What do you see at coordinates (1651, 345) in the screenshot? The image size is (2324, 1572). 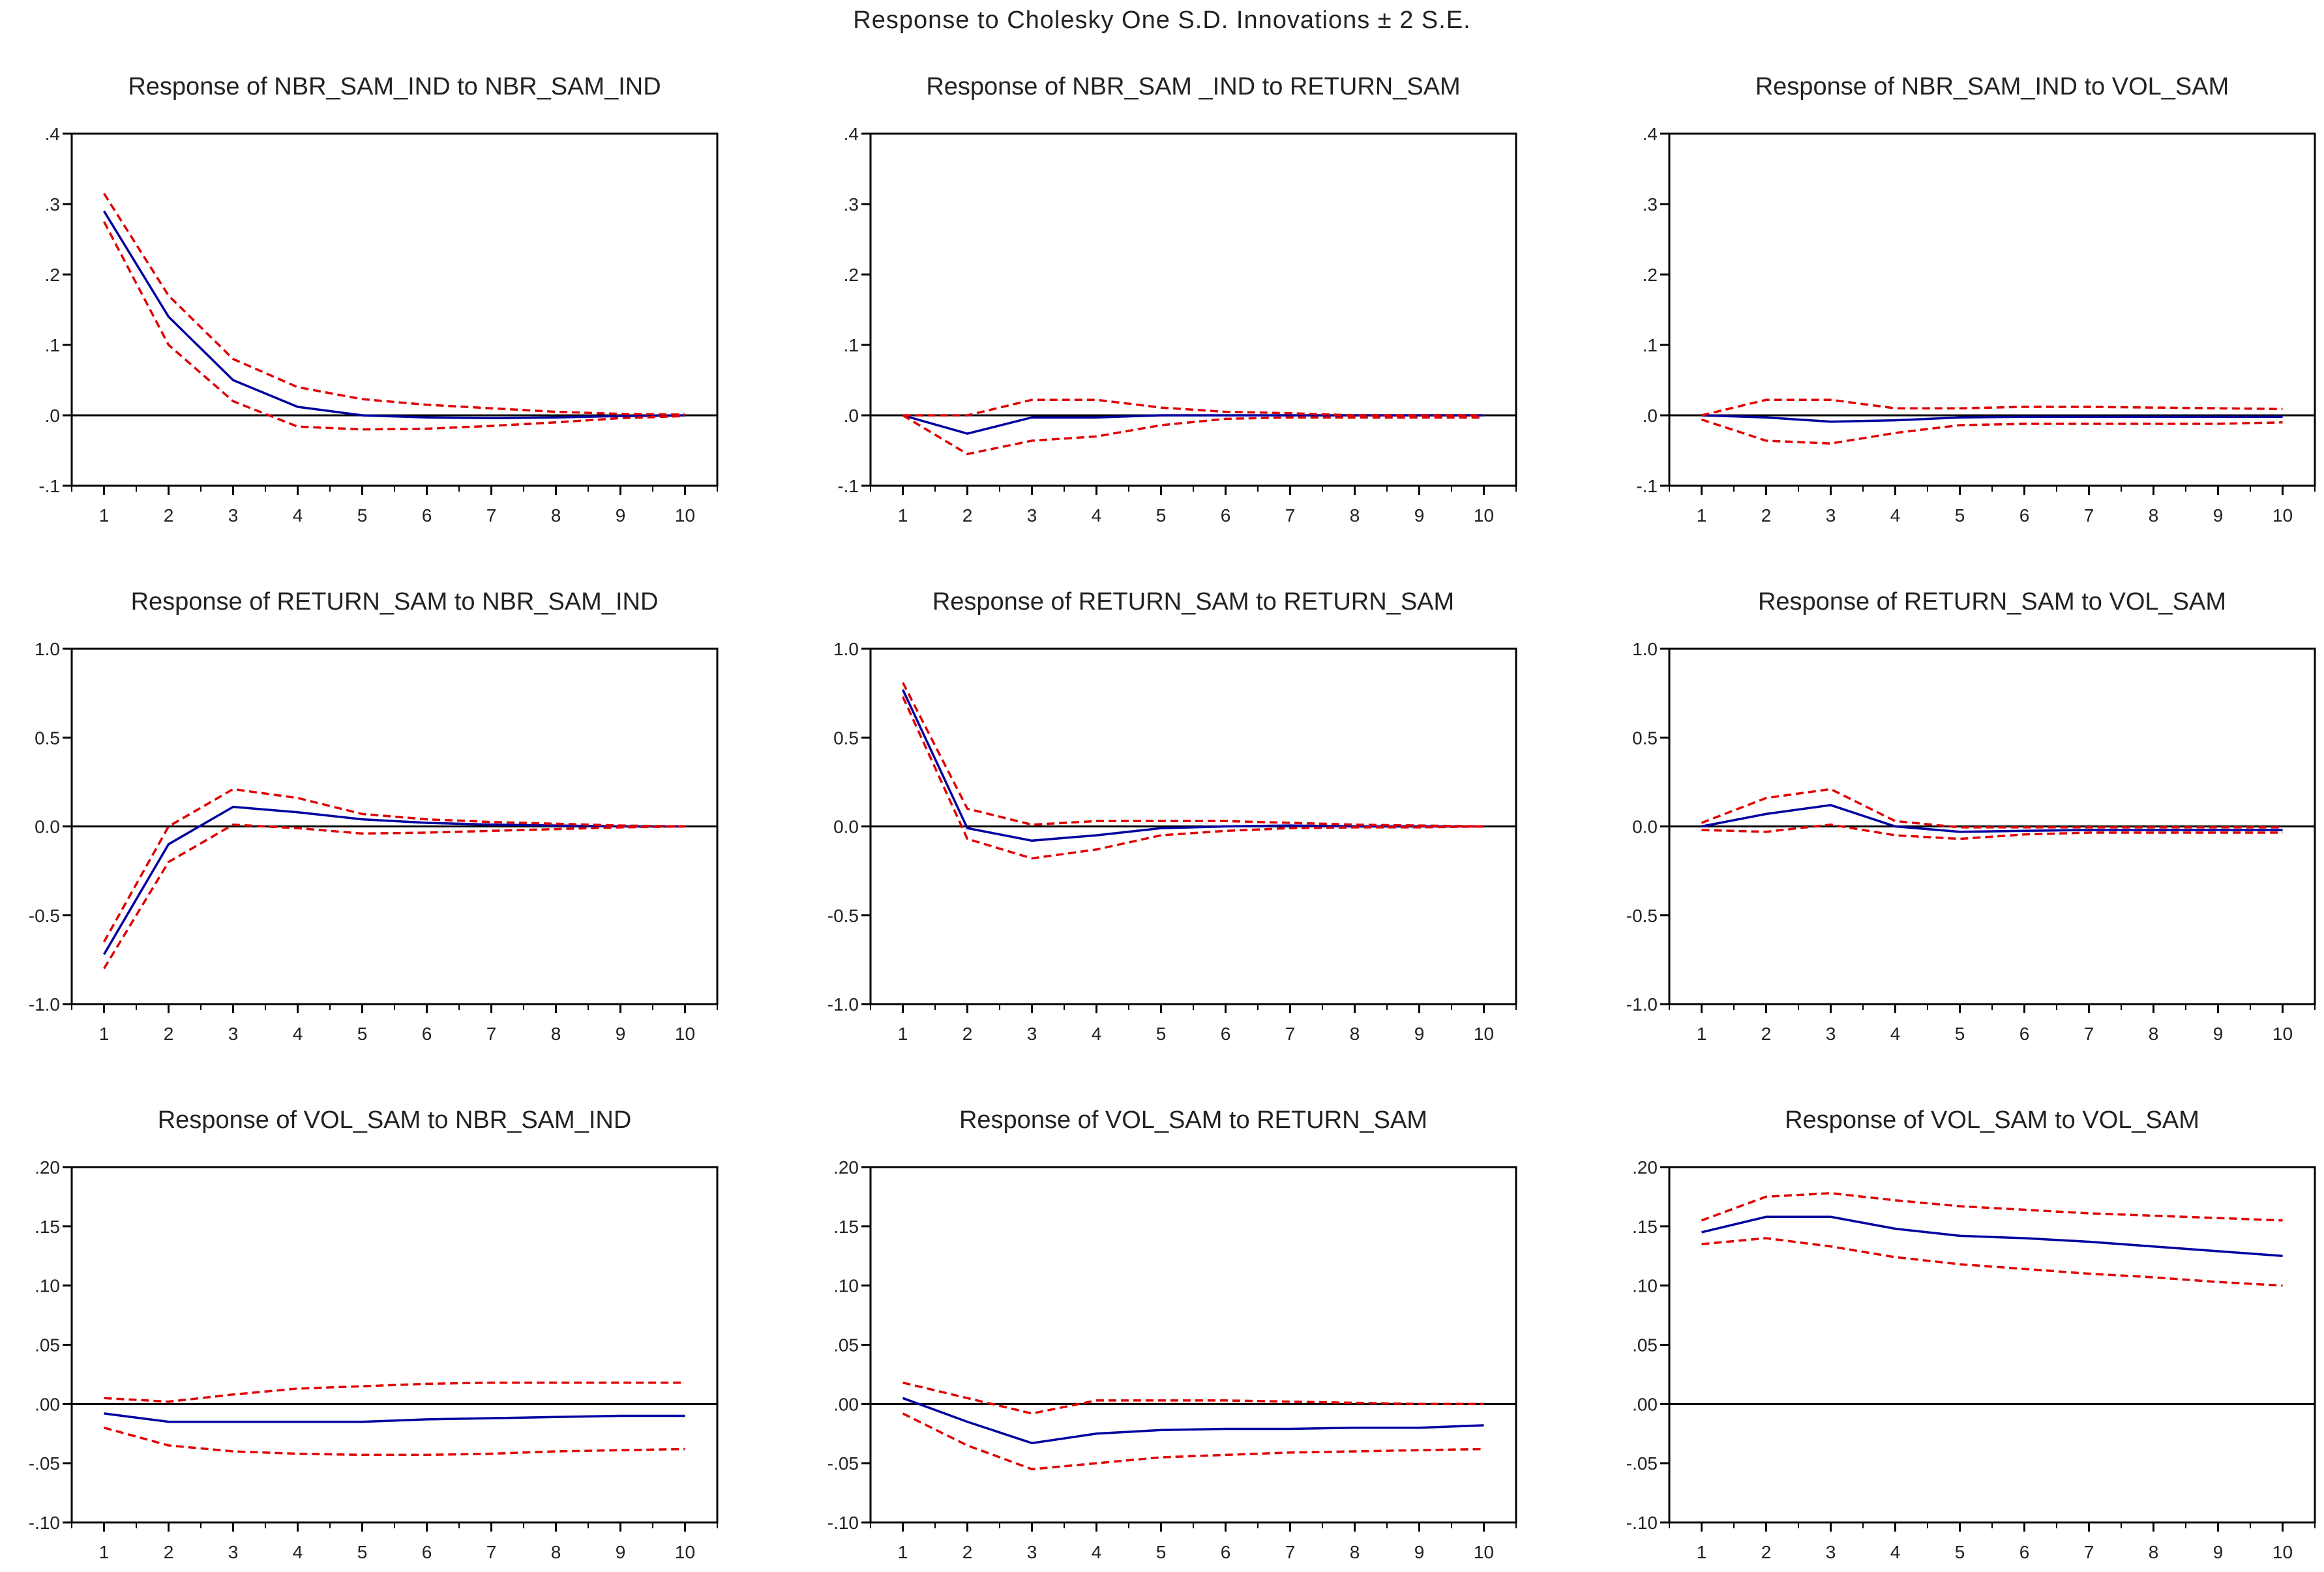 I see `y-tick-label: .1` at bounding box center [1651, 345].